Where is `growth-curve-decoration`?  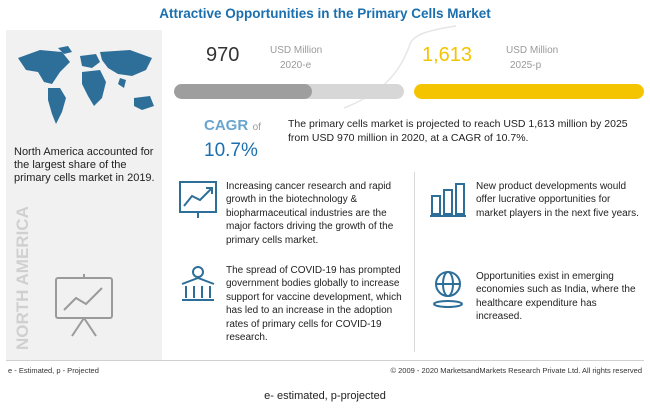
growth-curve-decoration is located at coordinates (400, 67).